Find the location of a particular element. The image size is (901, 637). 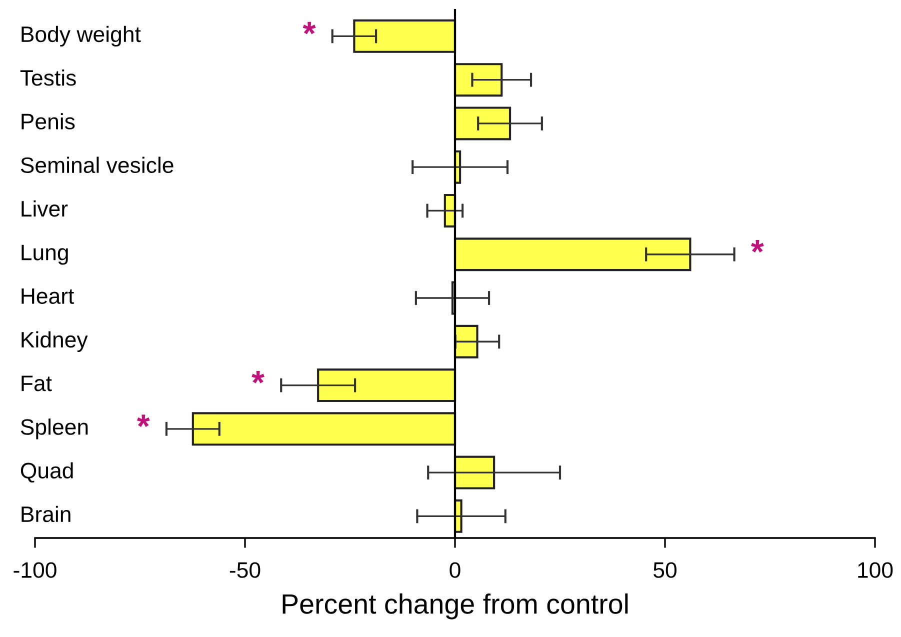

y-tick-label: Quad is located at coordinates (46, 472).